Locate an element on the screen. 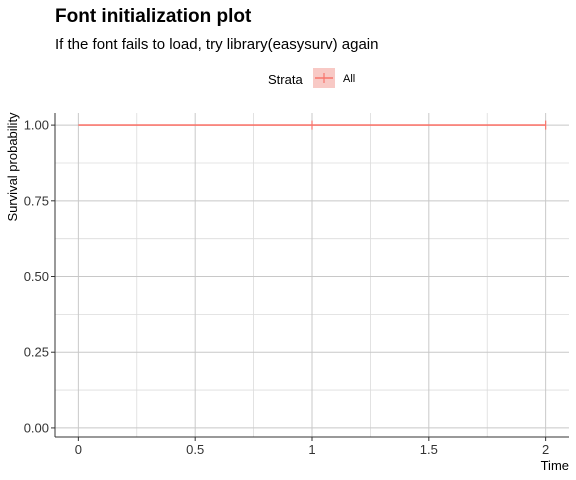  y-axis-title: Survival probability is located at coordinates (12, 167).